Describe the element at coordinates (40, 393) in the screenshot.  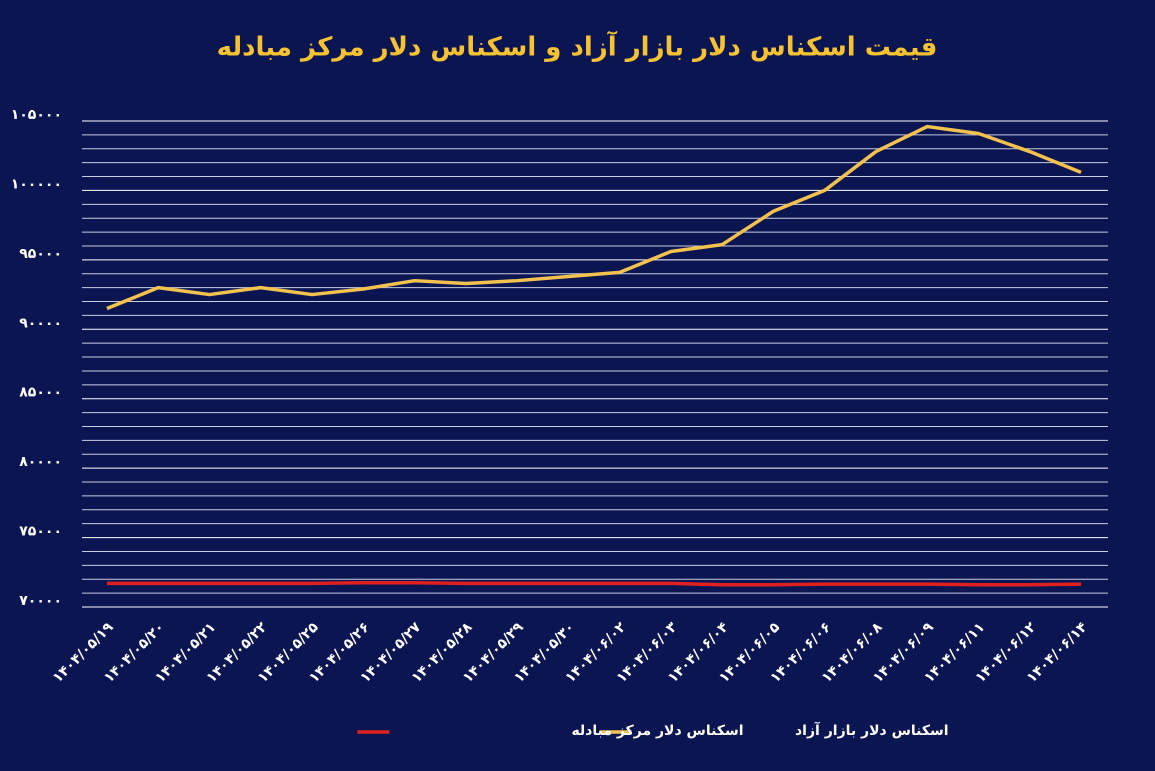
I see `y-tick-label: ۸۵۰۰۰` at that location.